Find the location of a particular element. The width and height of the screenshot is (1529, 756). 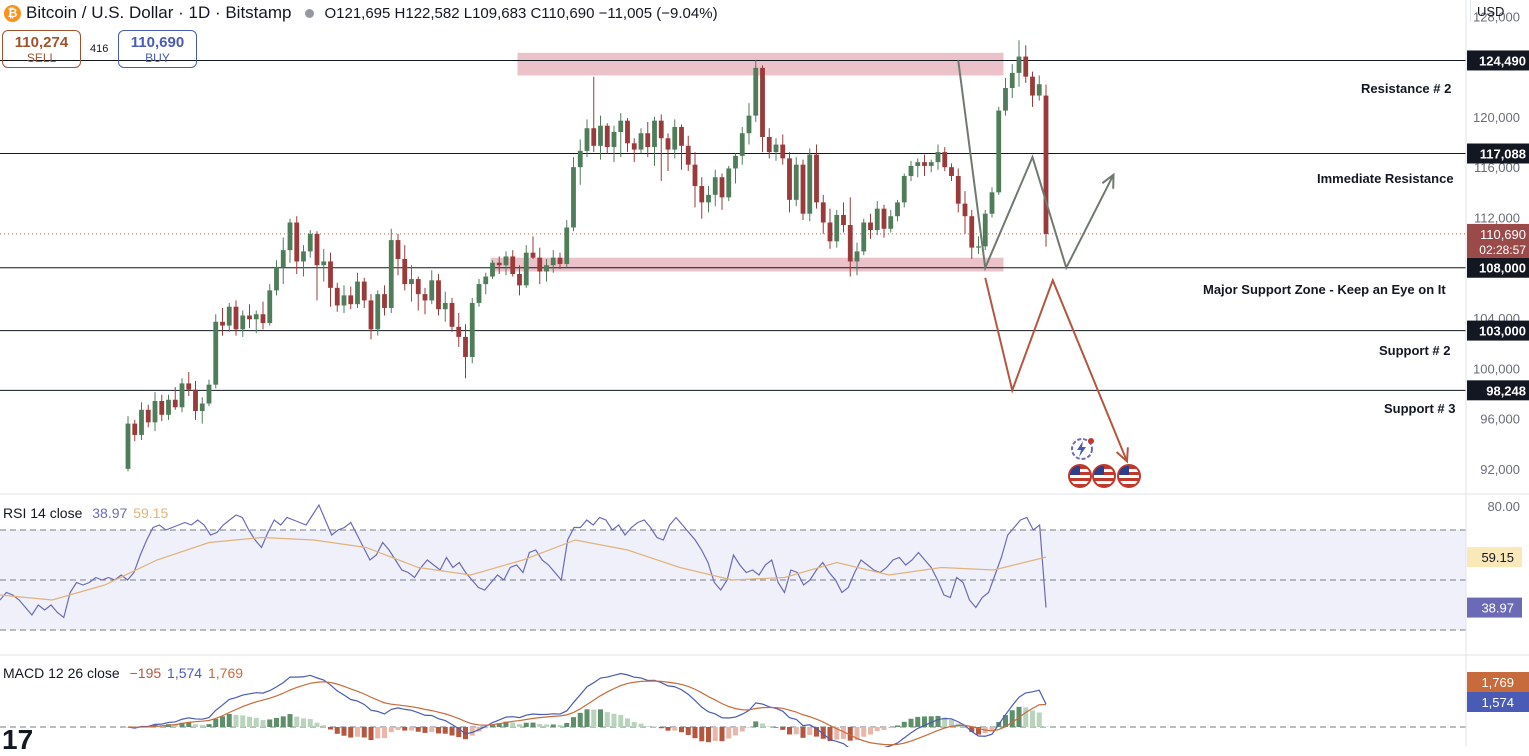

buy-button: 110,690 BUY is located at coordinates (157, 49).